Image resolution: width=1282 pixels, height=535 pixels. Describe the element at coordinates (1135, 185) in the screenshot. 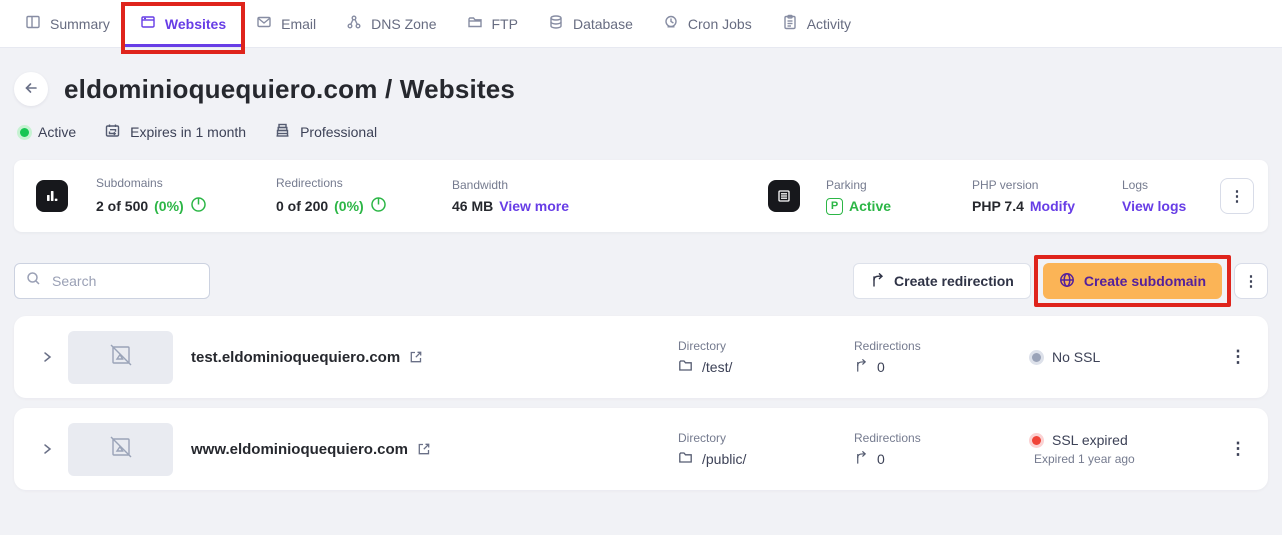

I see `logs-label: Logs` at that location.